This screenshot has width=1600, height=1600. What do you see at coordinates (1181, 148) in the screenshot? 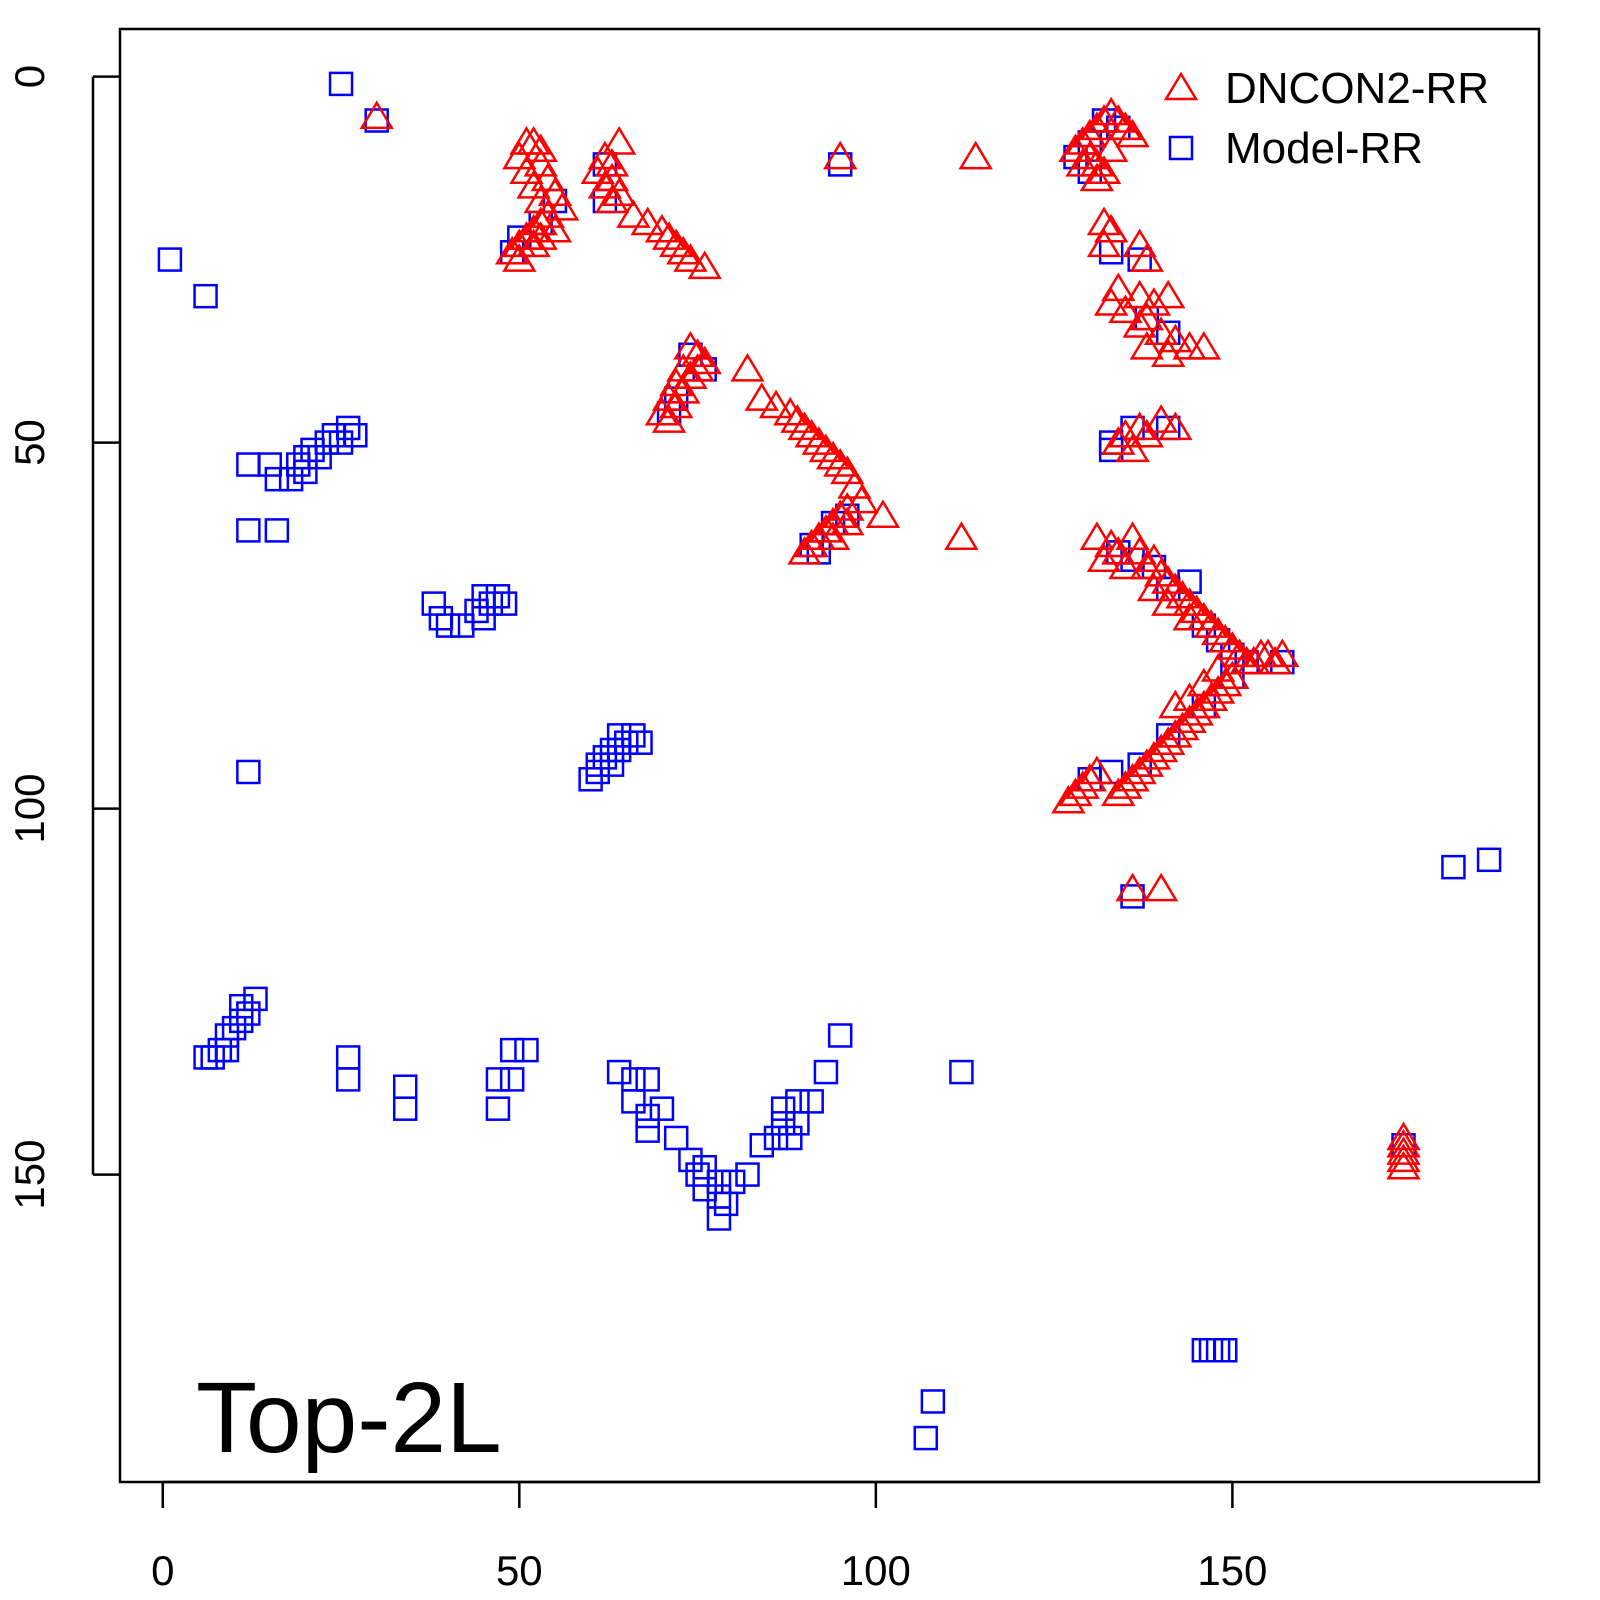
I see `legend-marker-square` at bounding box center [1181, 148].